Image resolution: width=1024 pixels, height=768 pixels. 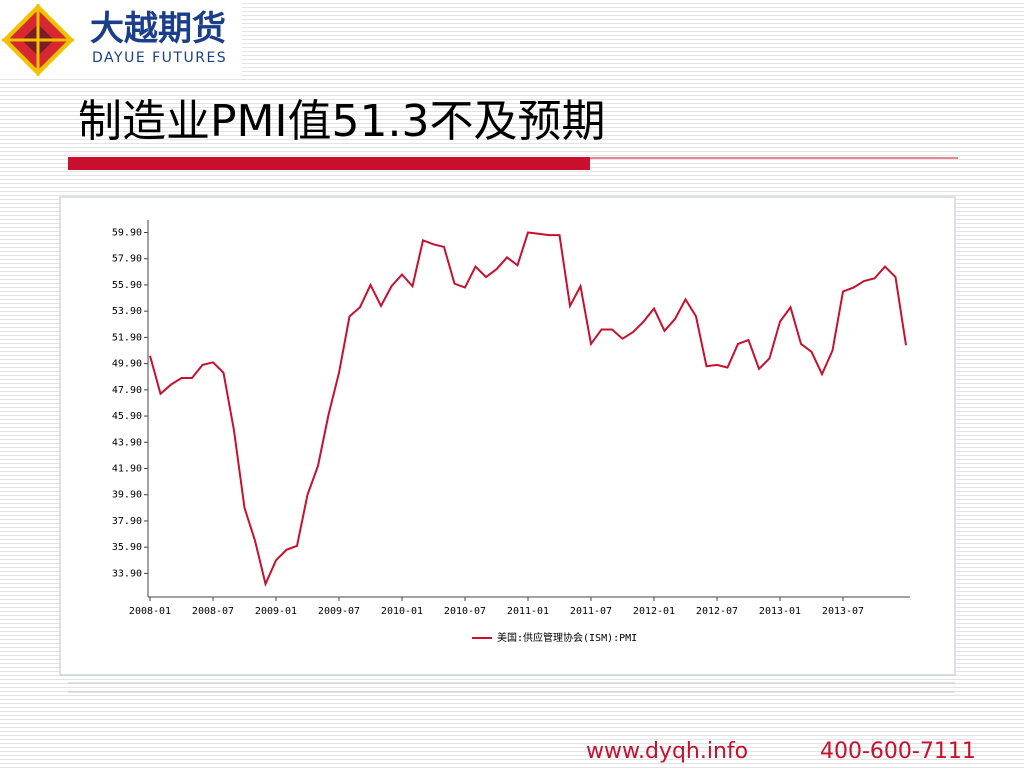 What do you see at coordinates (898, 751) in the screenshot?
I see `footer-phone: 400-600-7111` at bounding box center [898, 751].